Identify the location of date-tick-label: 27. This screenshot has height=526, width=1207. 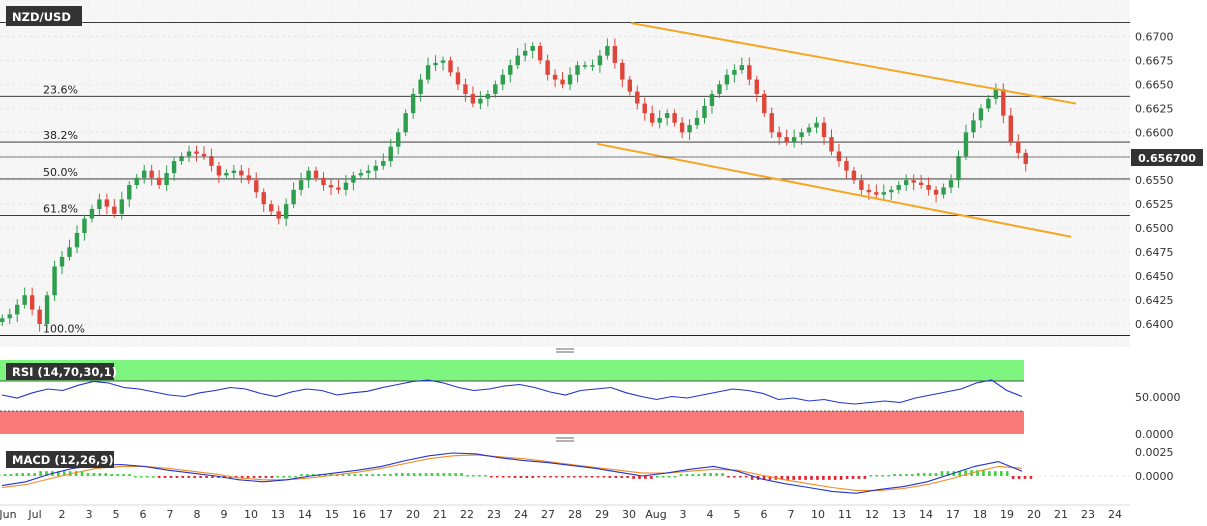
(548, 514).